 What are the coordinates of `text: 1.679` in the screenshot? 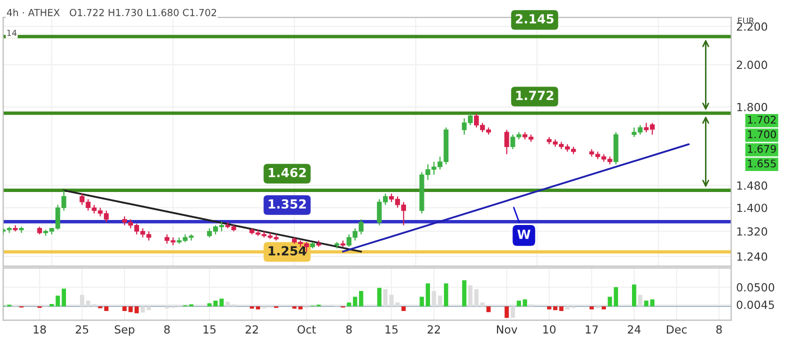 It's located at (762, 148).